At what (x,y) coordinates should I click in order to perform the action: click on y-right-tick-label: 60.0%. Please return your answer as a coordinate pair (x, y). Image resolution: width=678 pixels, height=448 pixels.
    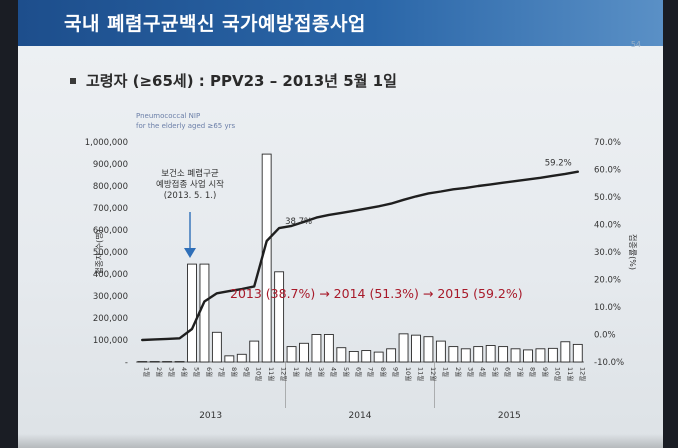
    Looking at the image, I should click on (607, 171).